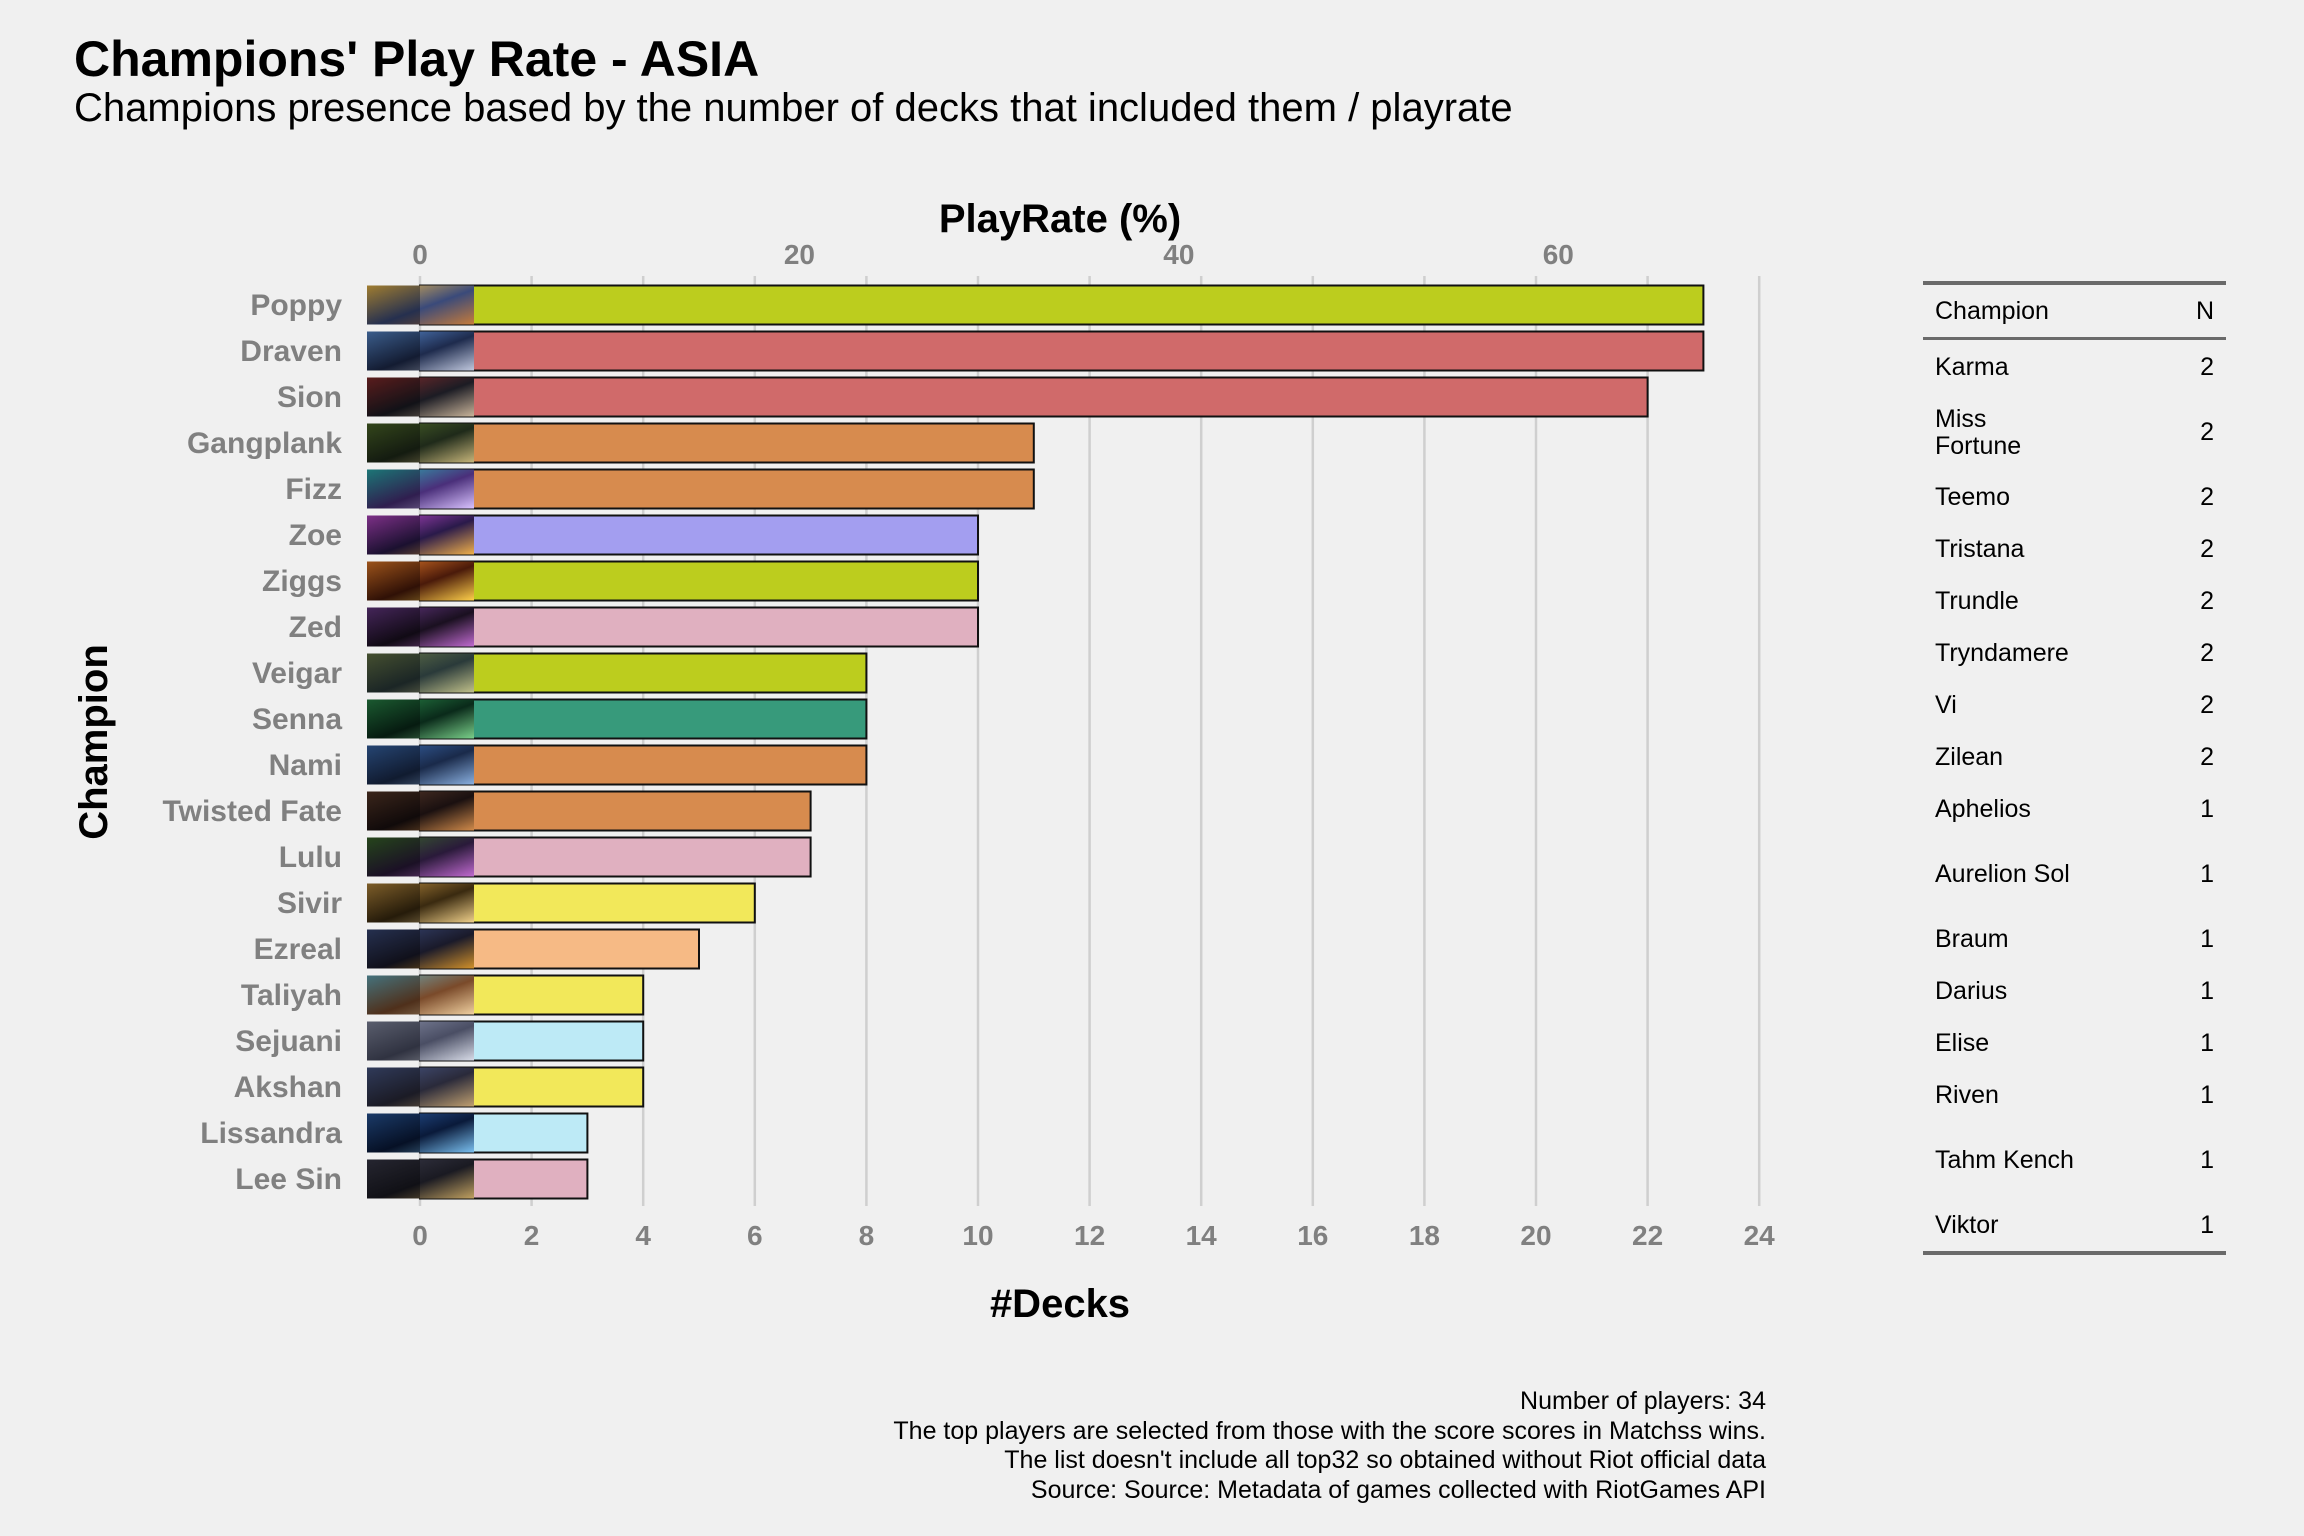 This screenshot has width=2304, height=1536. Describe the element at coordinates (1978, 432) in the screenshot. I see `table-cell-champion: Miss Fortune` at that location.